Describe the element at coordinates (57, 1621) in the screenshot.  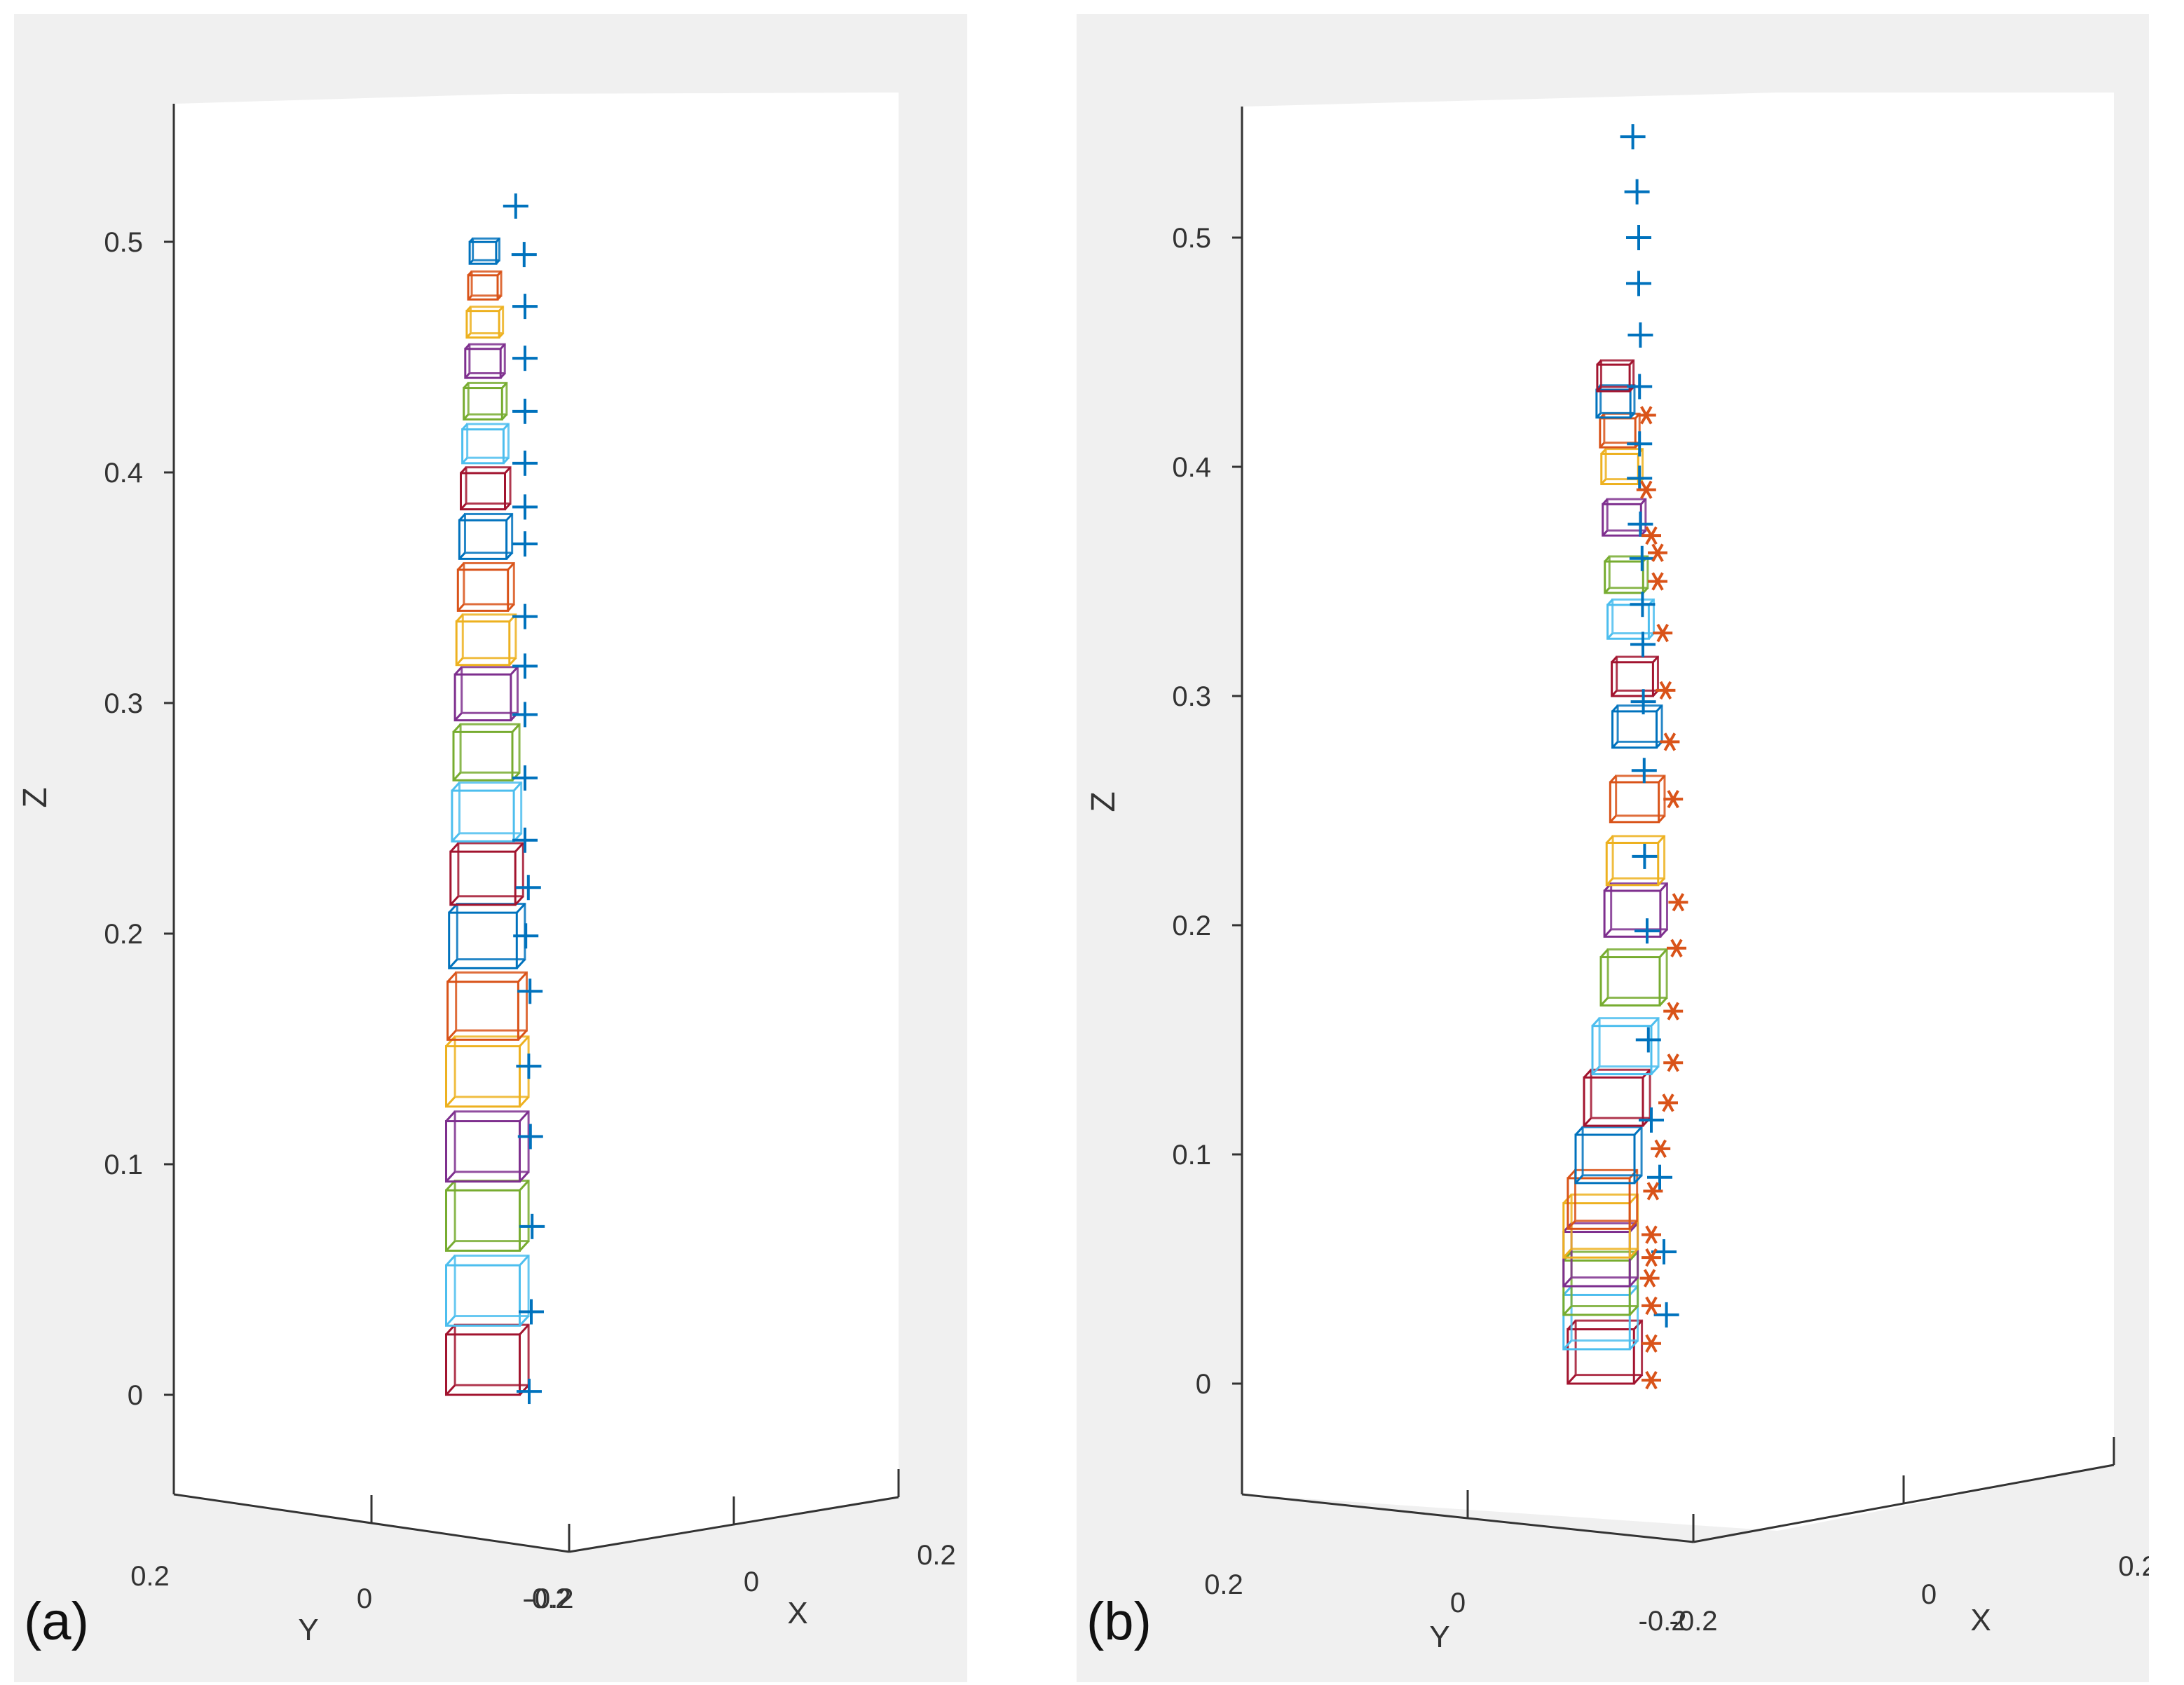
I see `panel-label-a: (a)` at that location.